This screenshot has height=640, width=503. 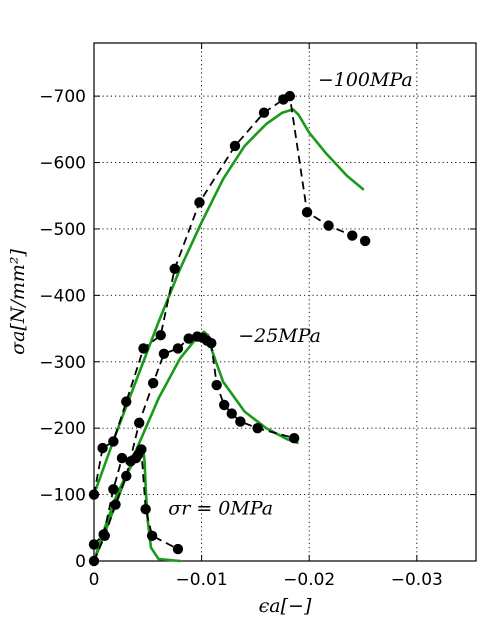 What do you see at coordinates (220, 509) in the screenshot?
I see `series-annotation: σr = 0MPa` at bounding box center [220, 509].